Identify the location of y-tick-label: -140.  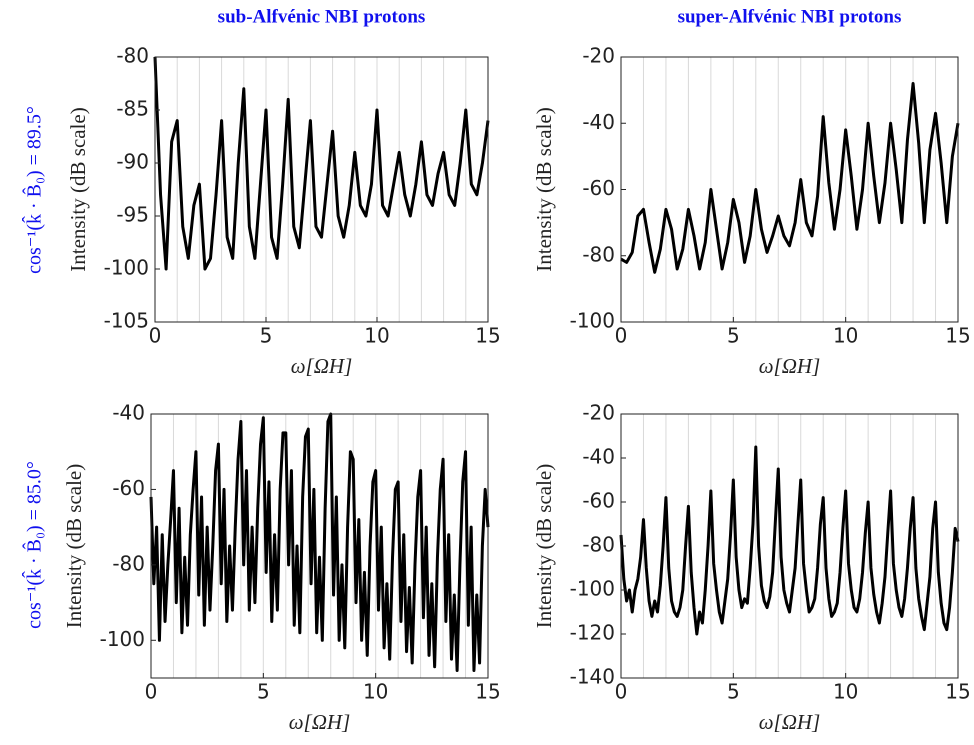
(592, 677).